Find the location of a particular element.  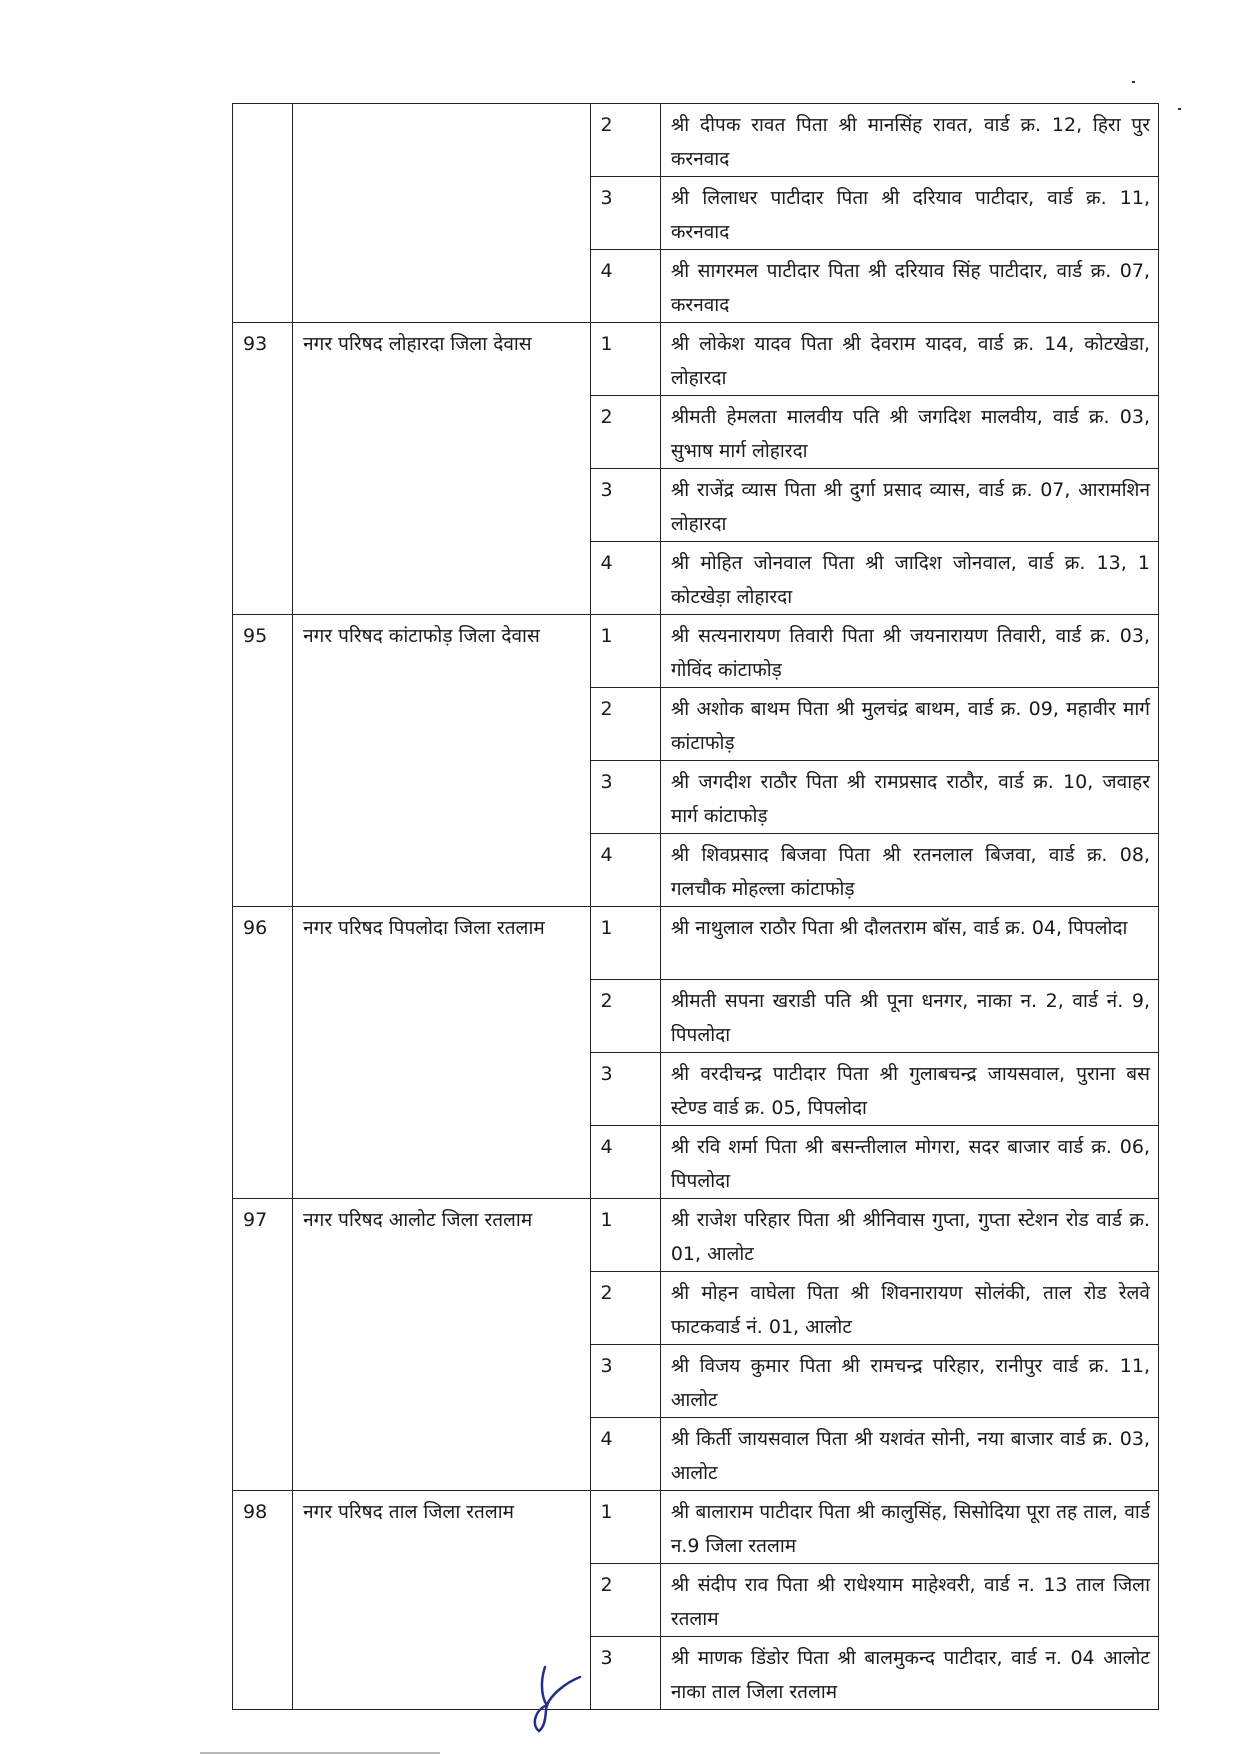

council-name: नगर परिषद कांटाफोड़ जिला देवास is located at coordinates (441, 760).